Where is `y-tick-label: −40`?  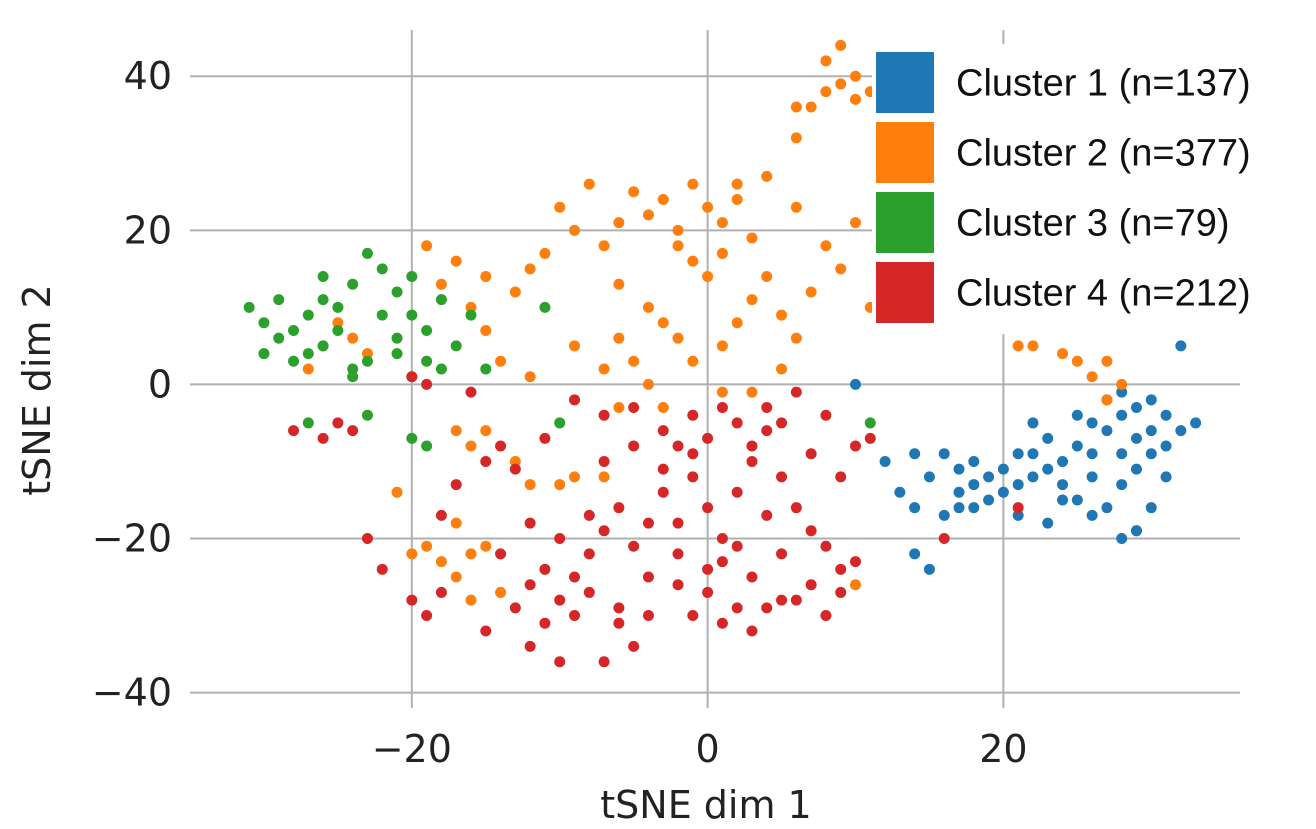
y-tick-label: −40 is located at coordinates (132, 693).